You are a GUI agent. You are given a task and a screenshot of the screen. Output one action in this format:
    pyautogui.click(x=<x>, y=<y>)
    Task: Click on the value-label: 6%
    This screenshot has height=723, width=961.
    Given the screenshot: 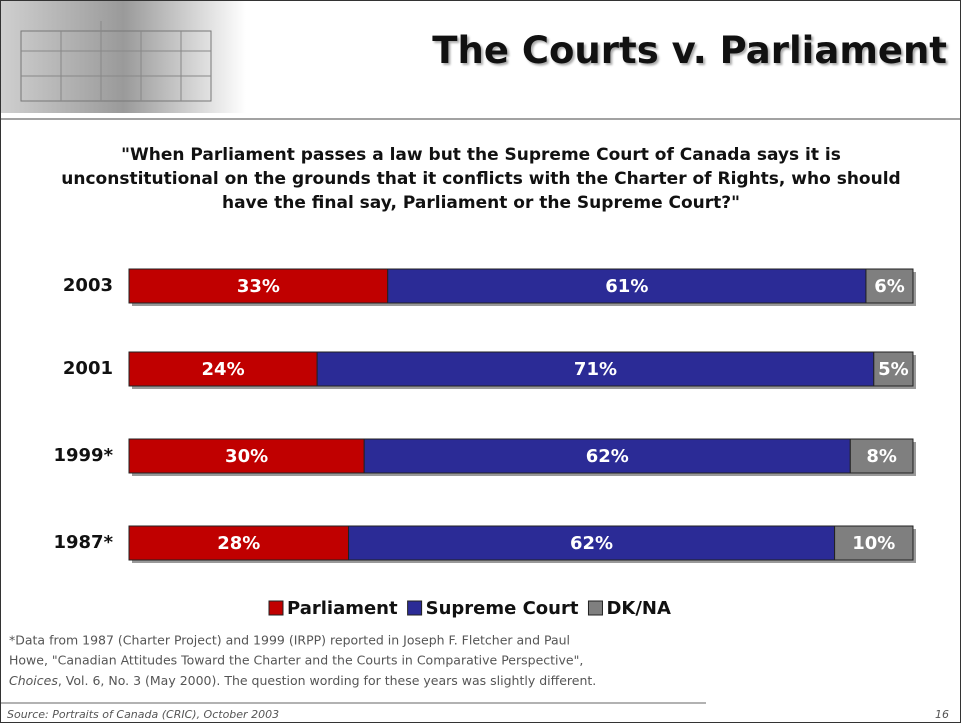 What is the action you would take?
    pyautogui.click(x=889, y=286)
    